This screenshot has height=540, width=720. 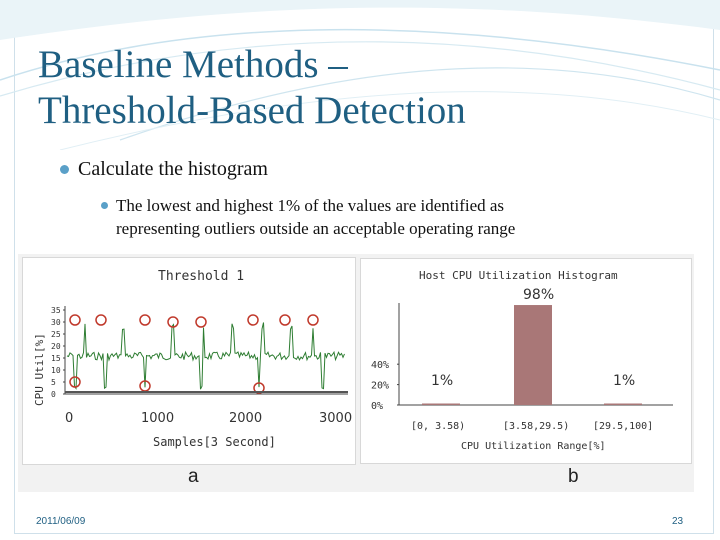 I want to click on figure-a-xtick-label: 2000, so click(x=245, y=418).